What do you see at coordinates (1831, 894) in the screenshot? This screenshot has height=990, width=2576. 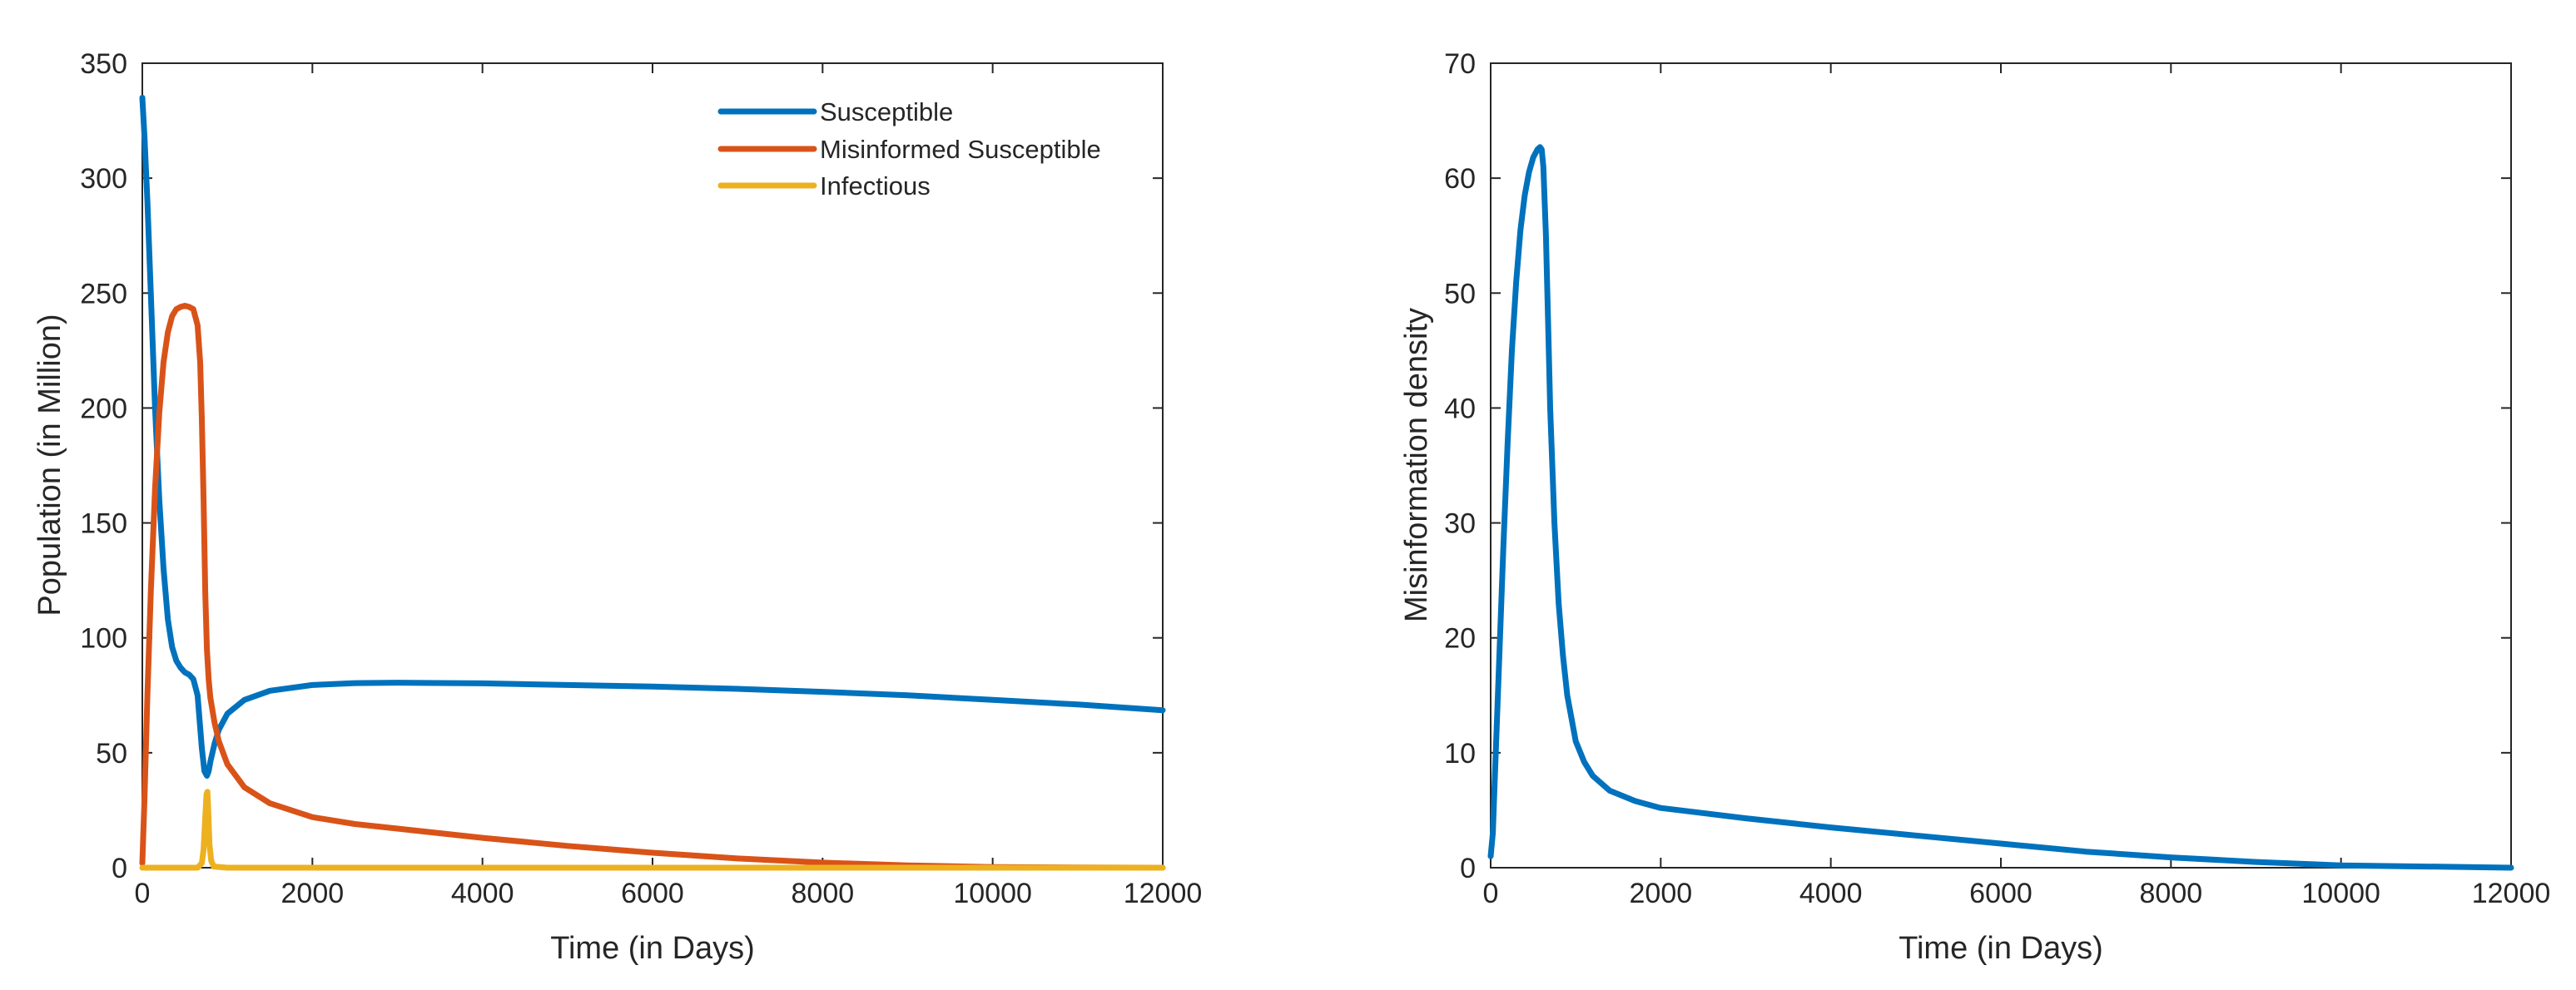 I see `misinformation-x-tick-label-4000: 4000` at bounding box center [1831, 894].